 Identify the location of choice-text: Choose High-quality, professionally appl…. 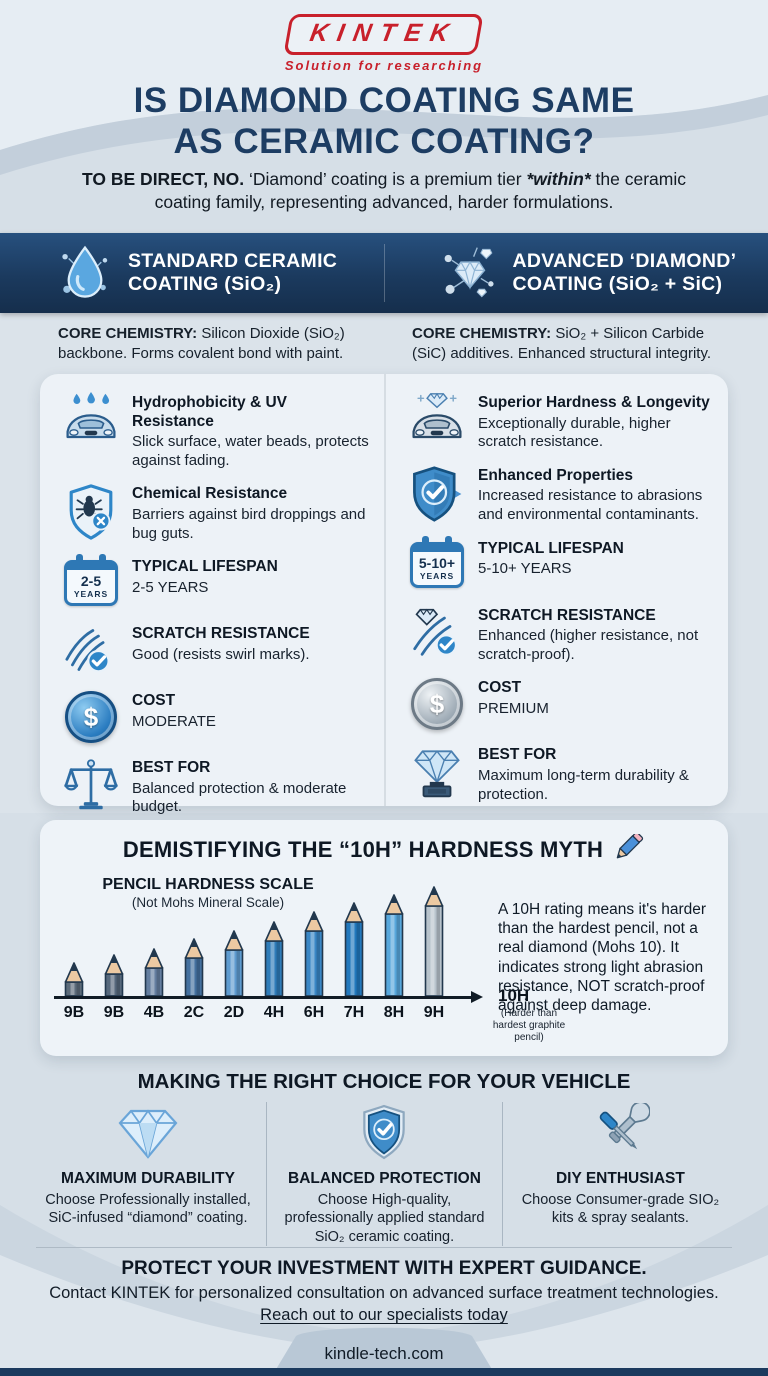
(384, 1218).